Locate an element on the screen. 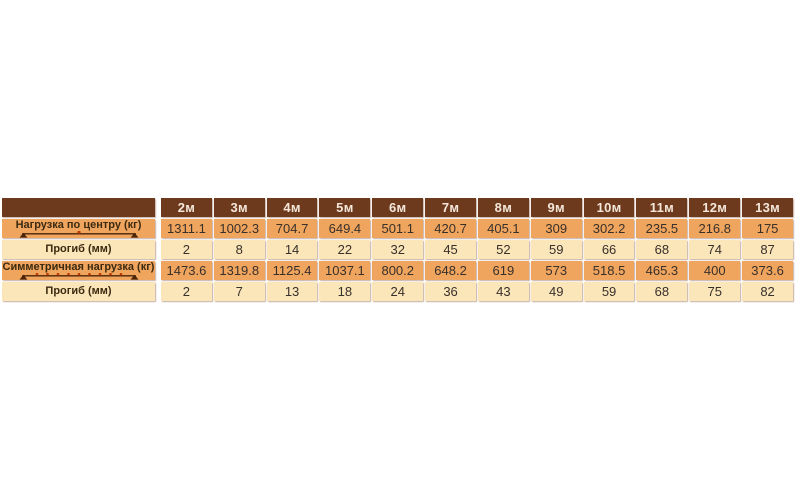  value-cell: 619 is located at coordinates (503, 270).